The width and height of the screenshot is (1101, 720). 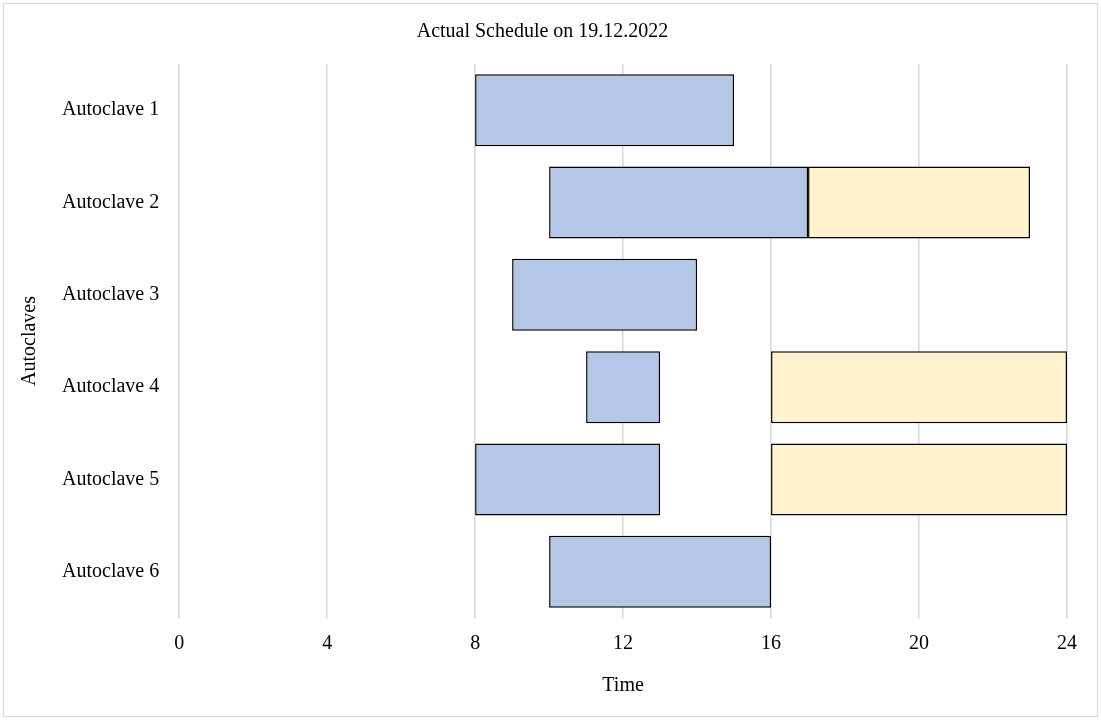 I want to click on x-tick-label: 20, so click(x=919, y=642).